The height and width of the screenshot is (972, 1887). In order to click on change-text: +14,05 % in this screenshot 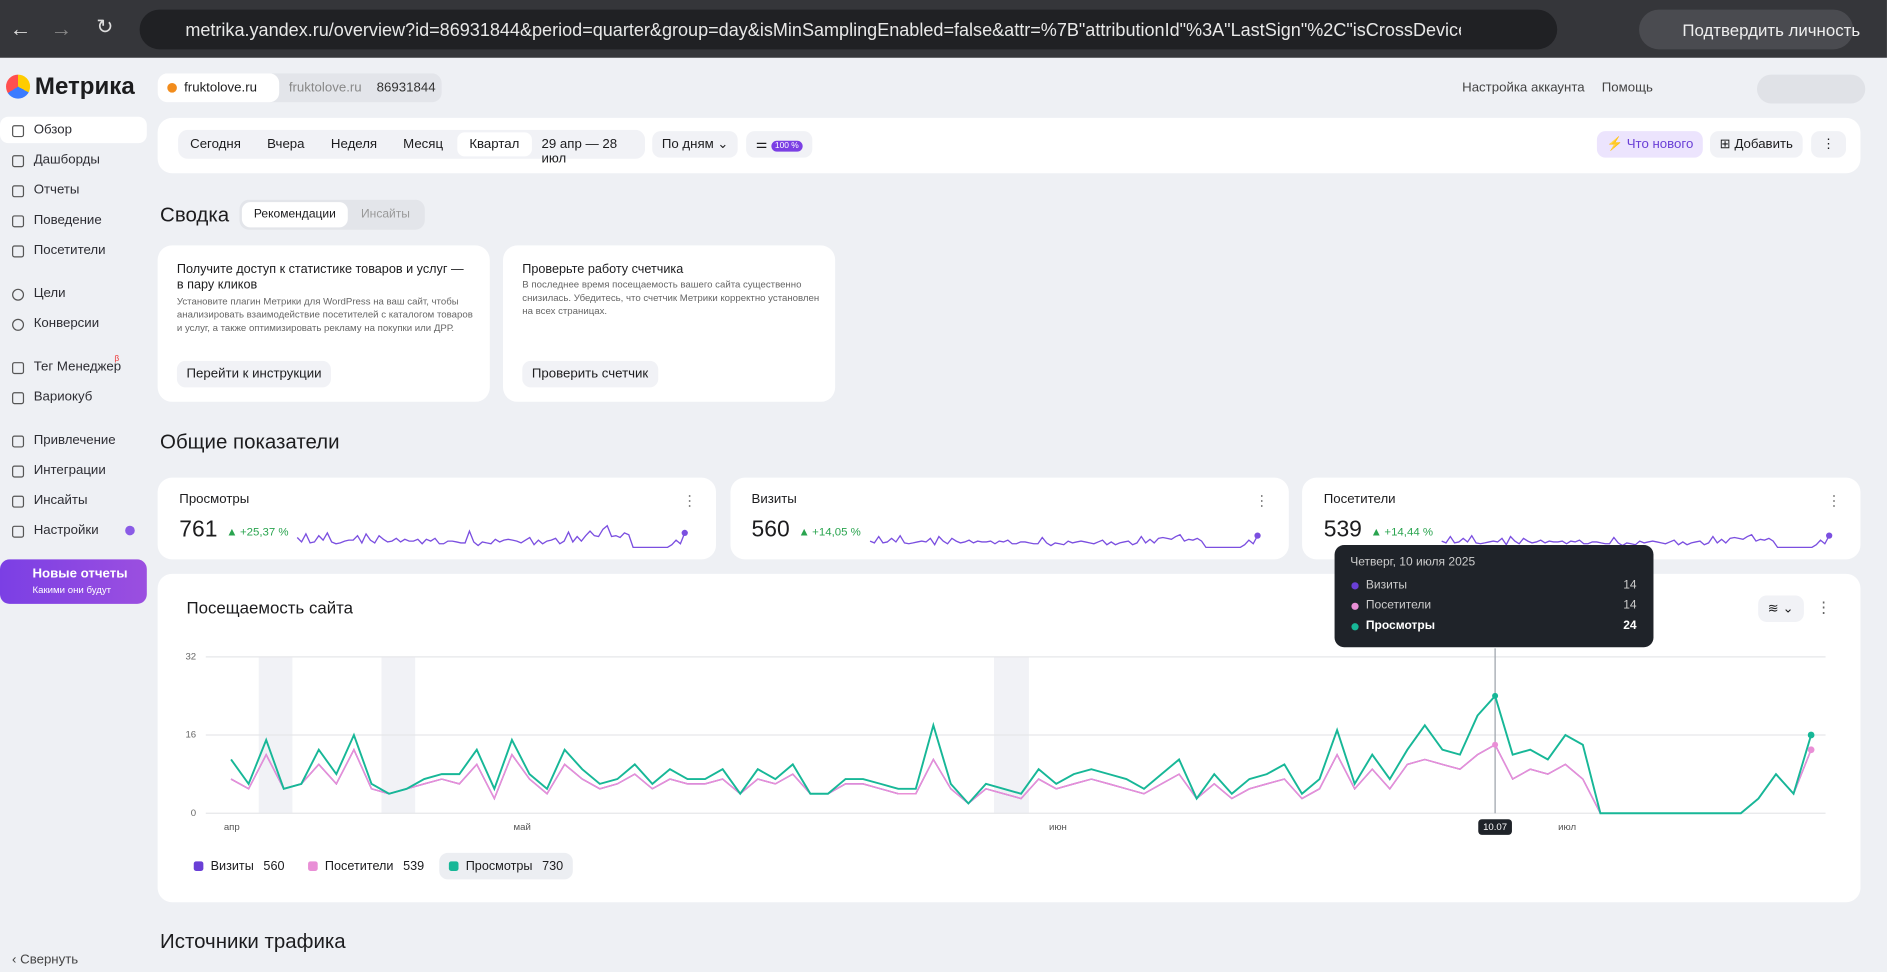, I will do `click(836, 532)`.